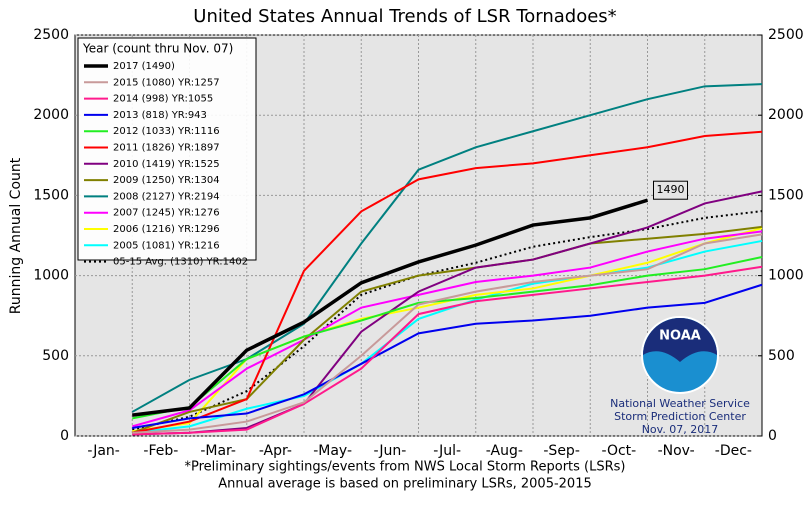 The width and height of the screenshot is (810, 506). What do you see at coordinates (16, 235) in the screenshot?
I see `y-axis-label: Running Annual Count` at bounding box center [16, 235].